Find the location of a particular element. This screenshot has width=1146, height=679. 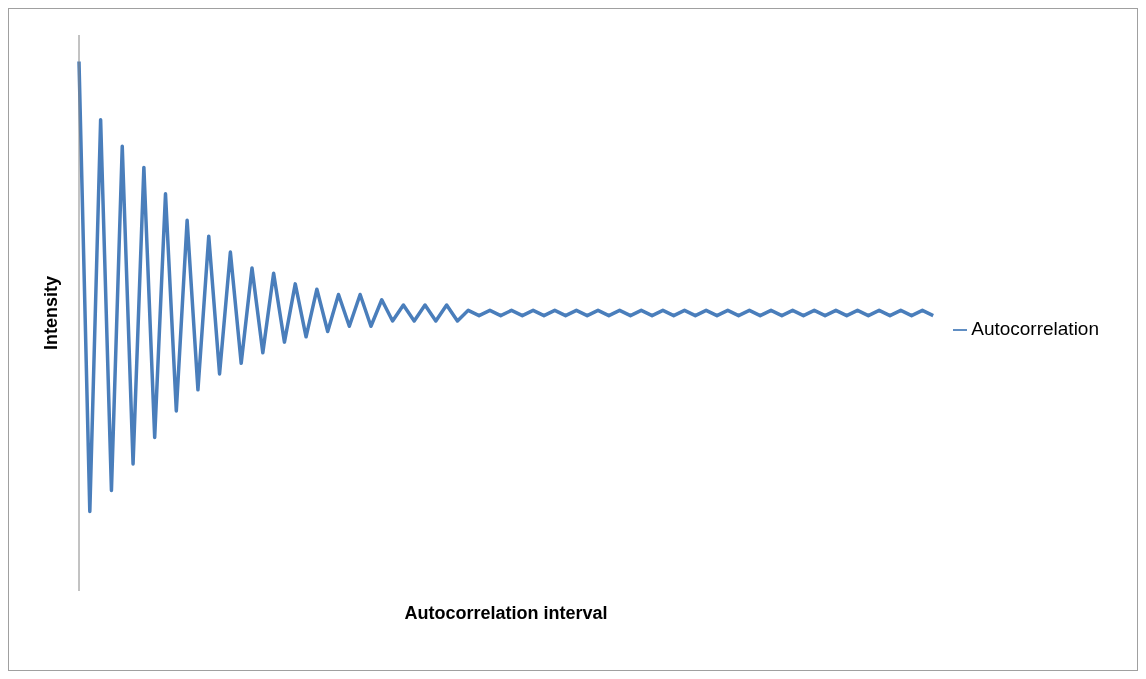

x-axis-title: Autocorrelation interval is located at coordinates (506, 613).